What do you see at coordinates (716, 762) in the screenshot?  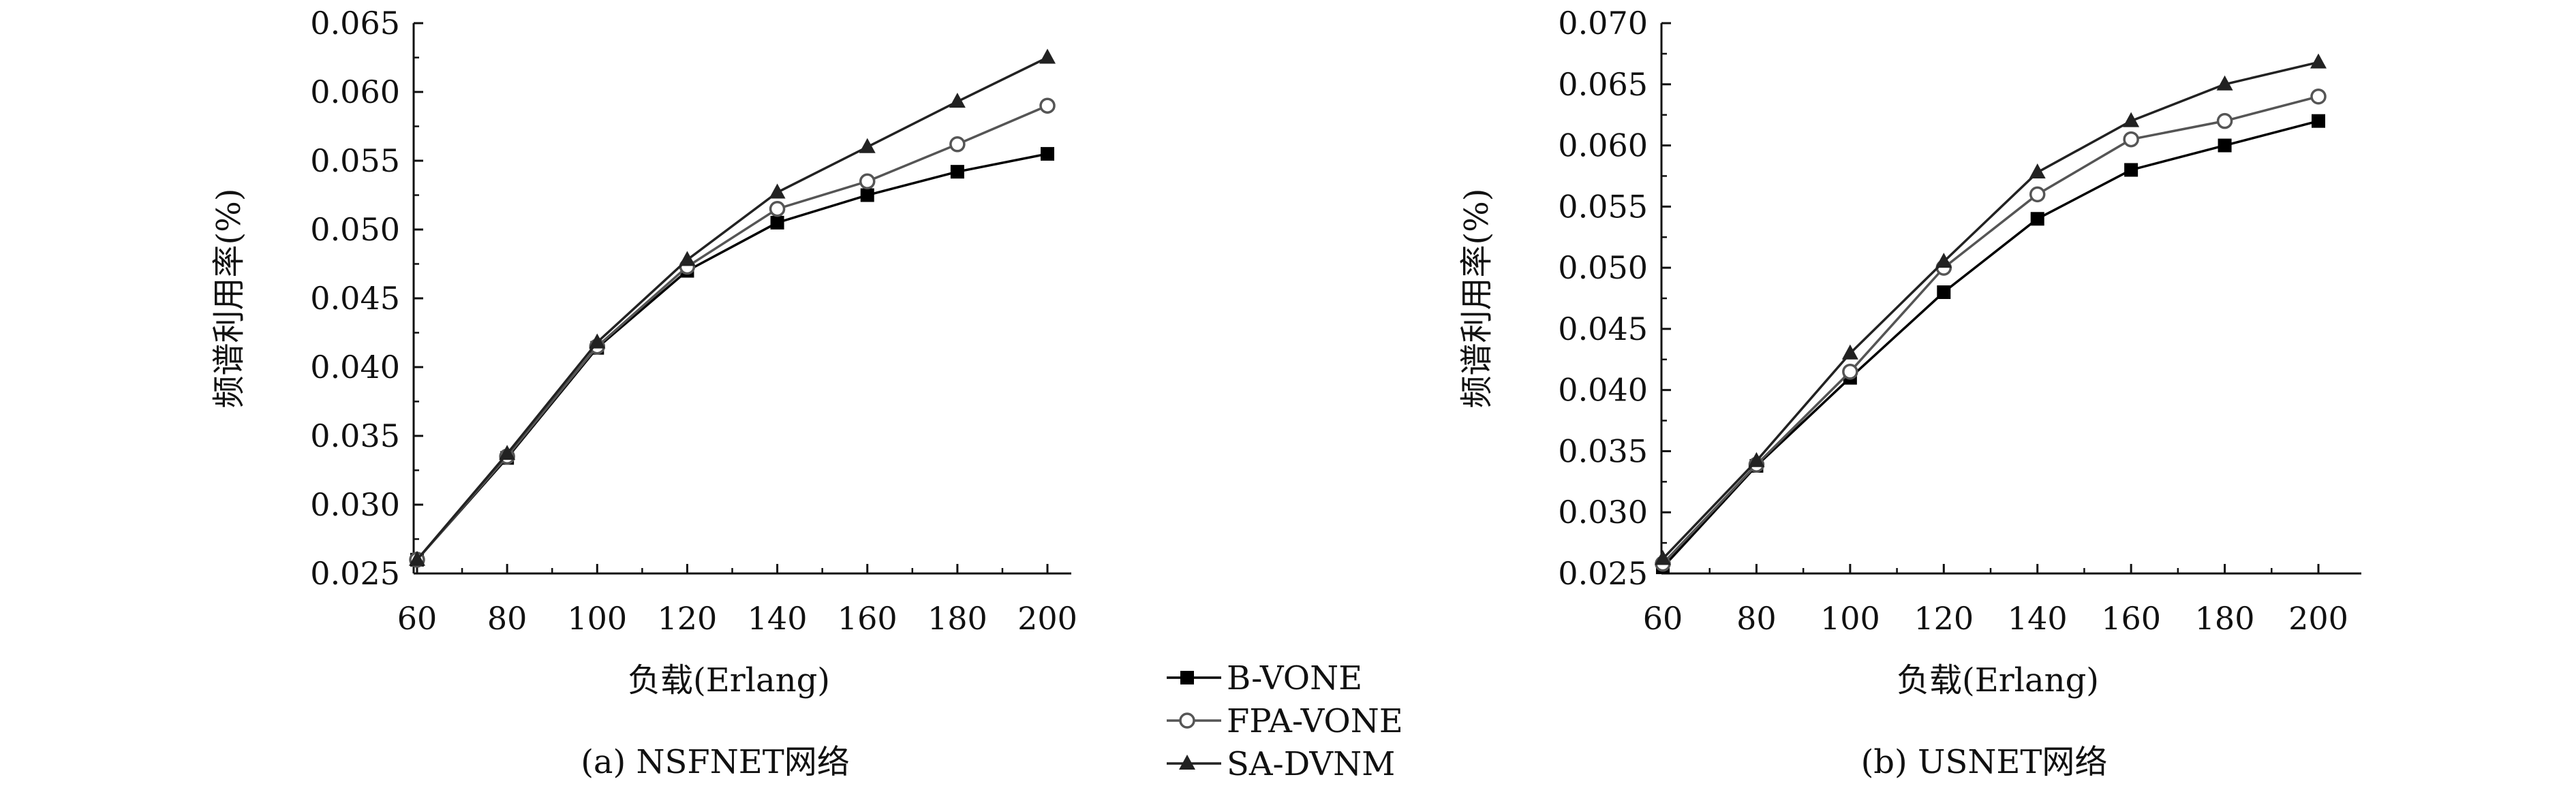 I see `panel-caption: (a) NSFNET网络` at bounding box center [716, 762].